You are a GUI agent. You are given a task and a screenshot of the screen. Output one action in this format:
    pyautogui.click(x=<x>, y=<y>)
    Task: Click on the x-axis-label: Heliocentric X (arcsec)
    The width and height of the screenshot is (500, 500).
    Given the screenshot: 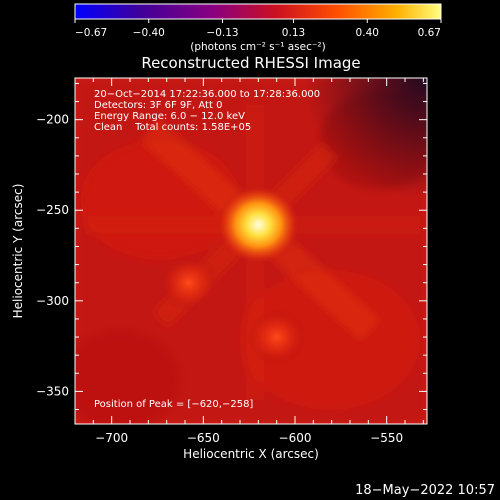 What is the action you would take?
    pyautogui.click(x=251, y=454)
    